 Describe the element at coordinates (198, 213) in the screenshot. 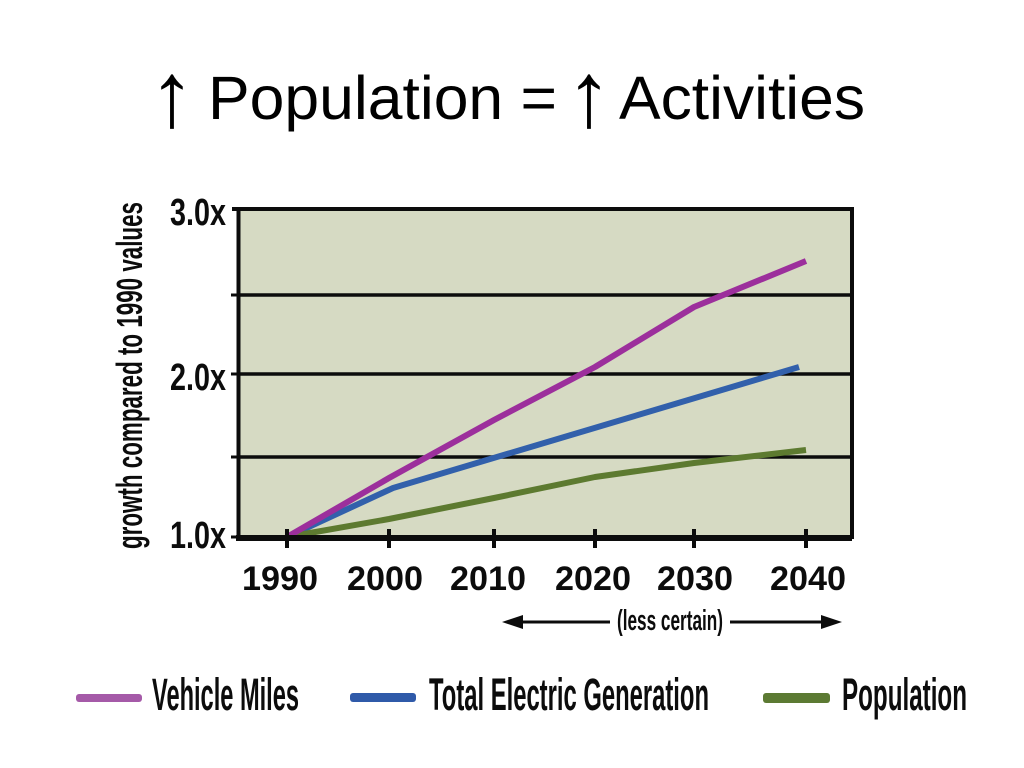

I see `svg-text: 3.0x` at that location.